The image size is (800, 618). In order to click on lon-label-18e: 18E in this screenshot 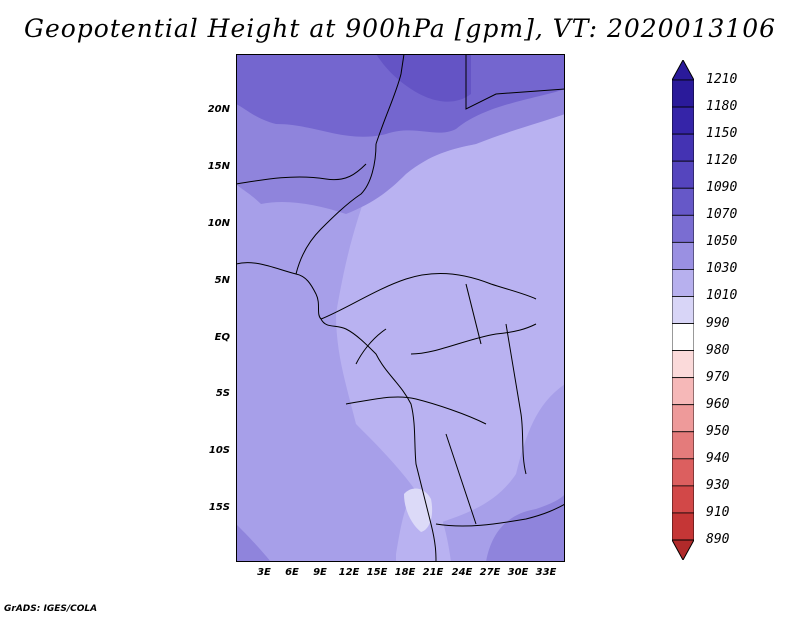, I will do `click(405, 572)`.